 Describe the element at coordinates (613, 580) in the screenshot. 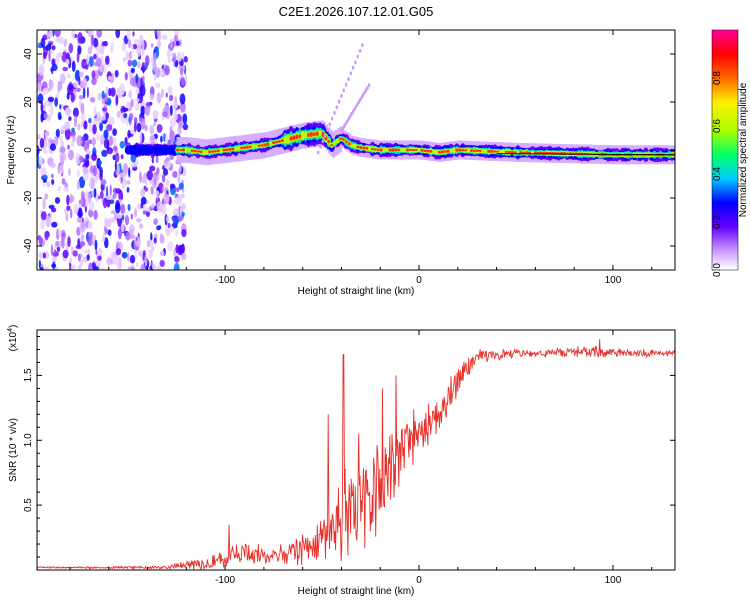

I see `snr-x-tick-label: 100` at that location.